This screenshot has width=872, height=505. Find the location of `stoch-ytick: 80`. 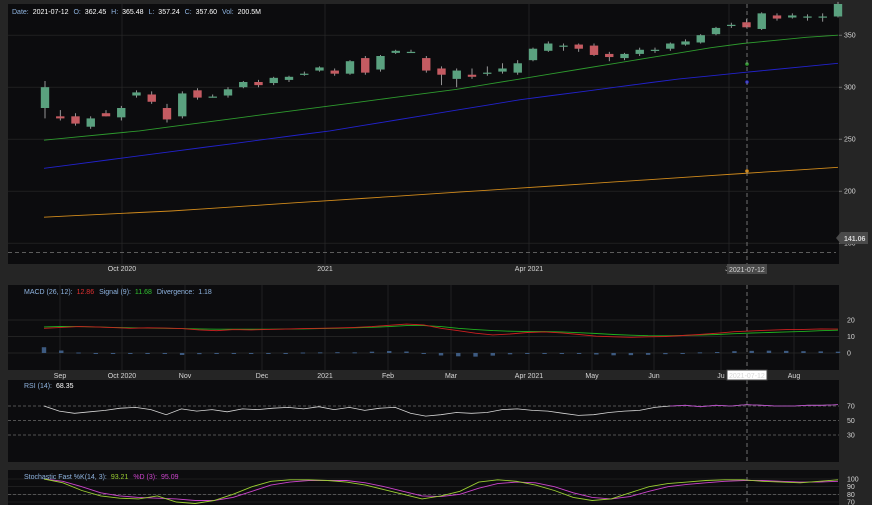

stoch-ytick: 80 is located at coordinates (851, 495).